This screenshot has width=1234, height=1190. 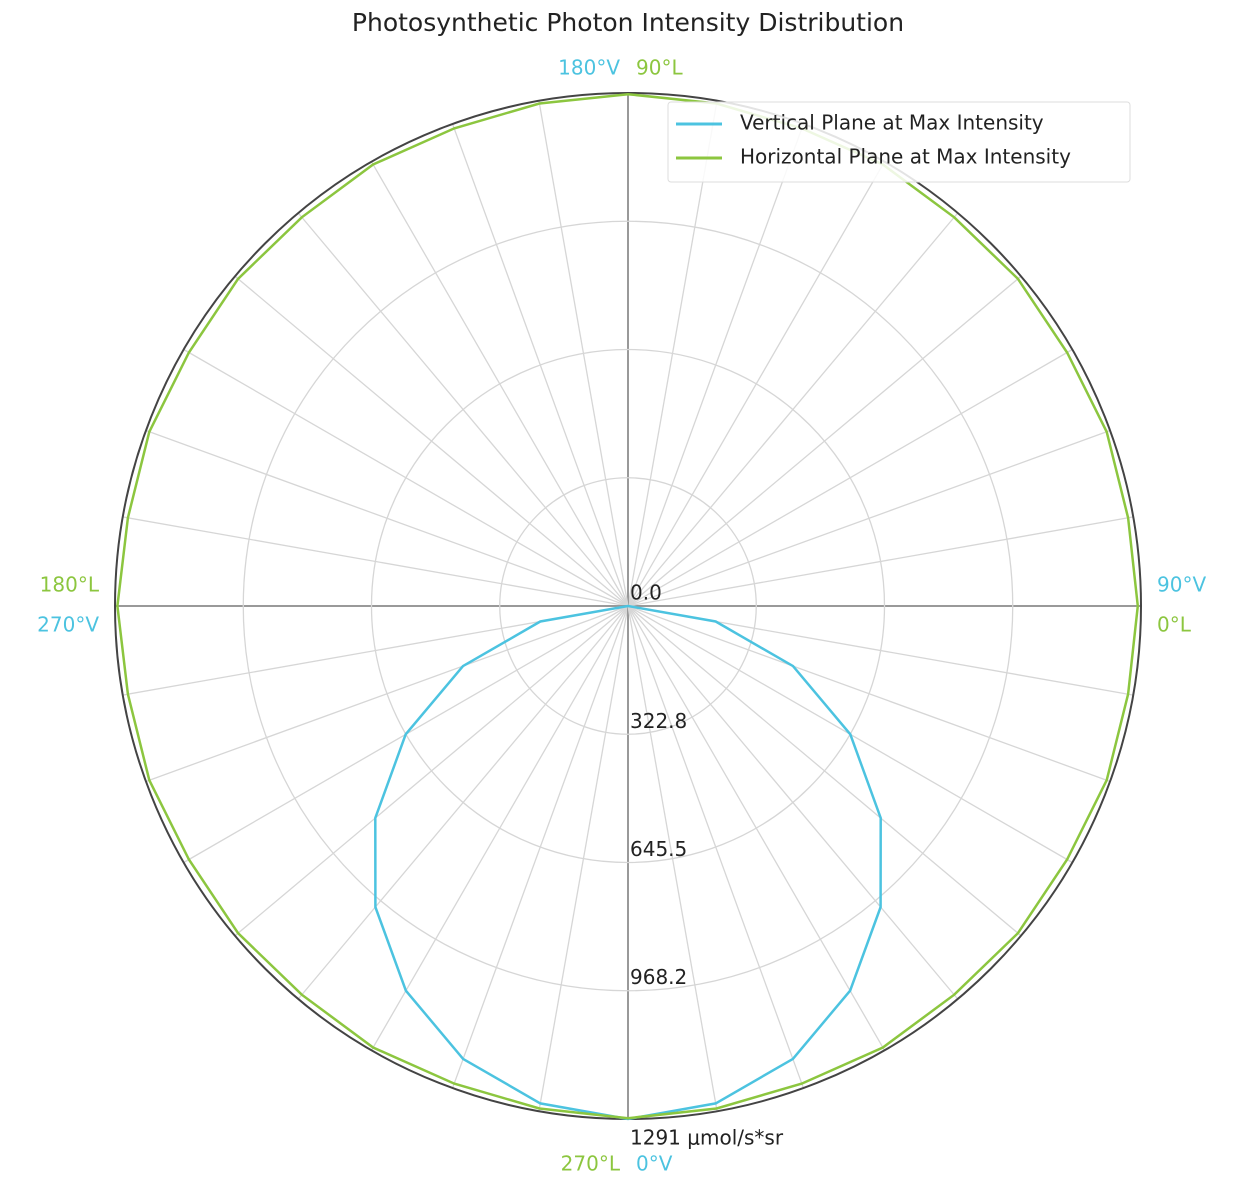 What do you see at coordinates (659, 68) in the screenshot?
I see `angle-tick-label: 90°L` at bounding box center [659, 68].